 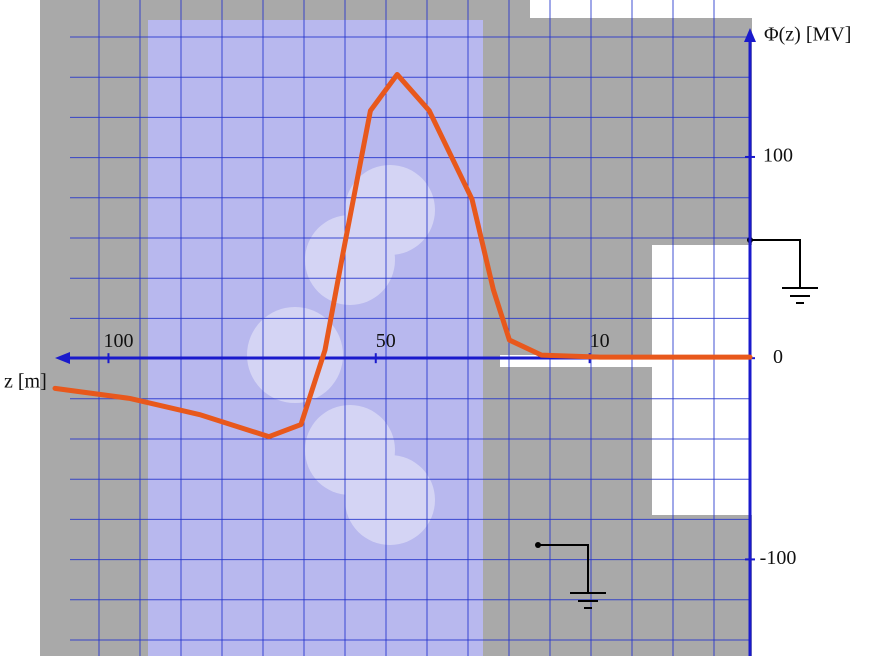 I want to click on x-tick-label: 100, so click(x=118, y=341).